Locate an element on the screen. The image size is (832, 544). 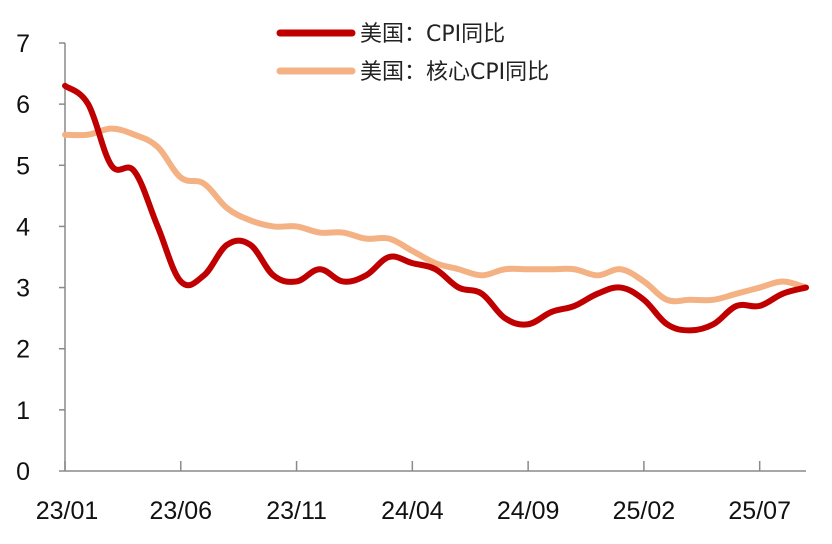
x-ticks: 23/01 23/06 23/11 24/04 24/09 25/02 25/07 is located at coordinates (413, 493).